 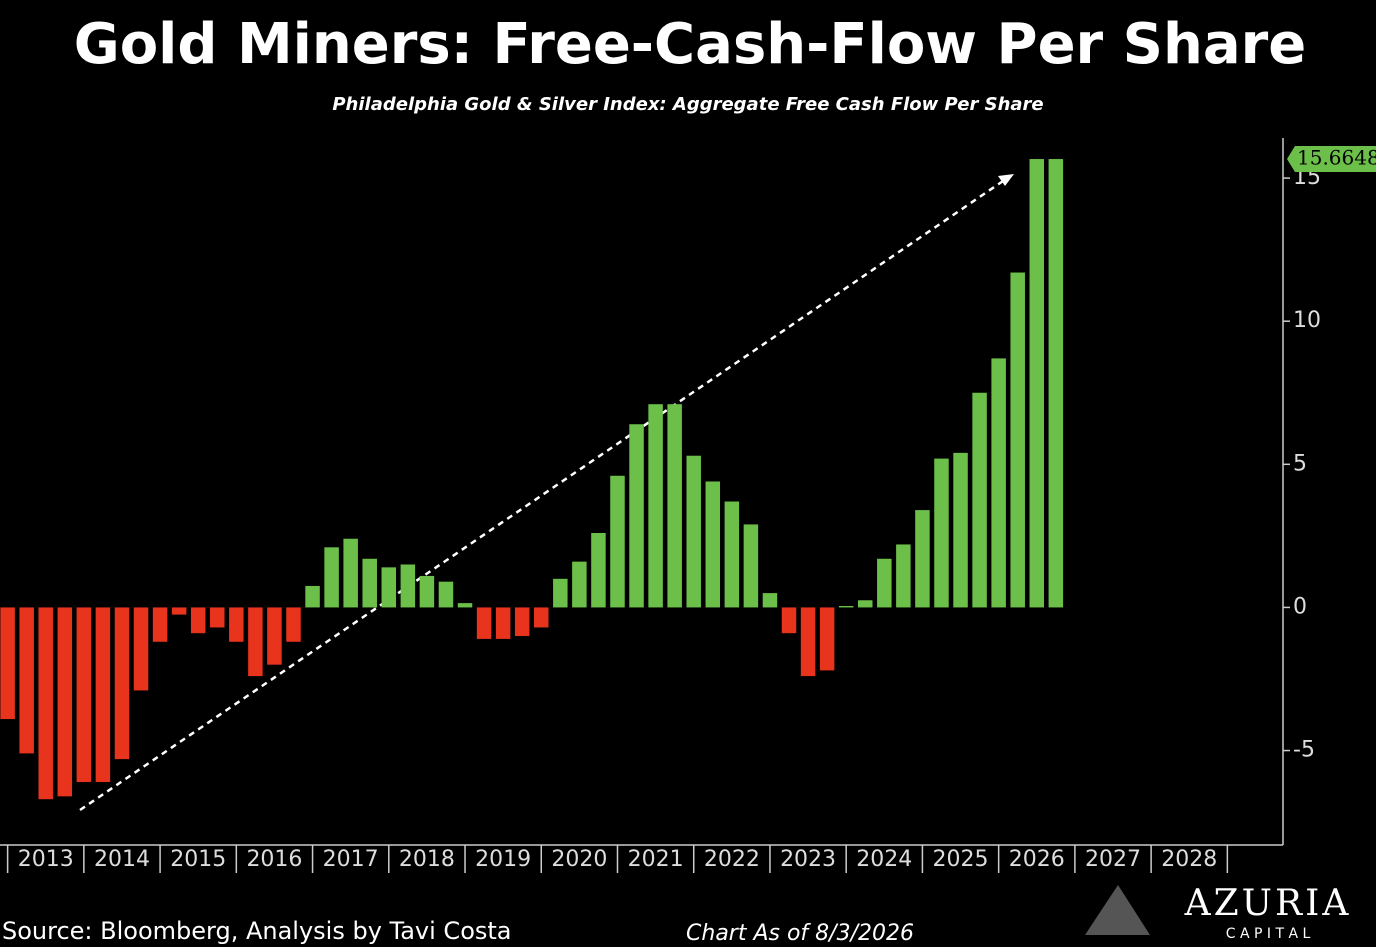 What do you see at coordinates (808, 859) in the screenshot?
I see `x-tick-label: 2023` at bounding box center [808, 859].